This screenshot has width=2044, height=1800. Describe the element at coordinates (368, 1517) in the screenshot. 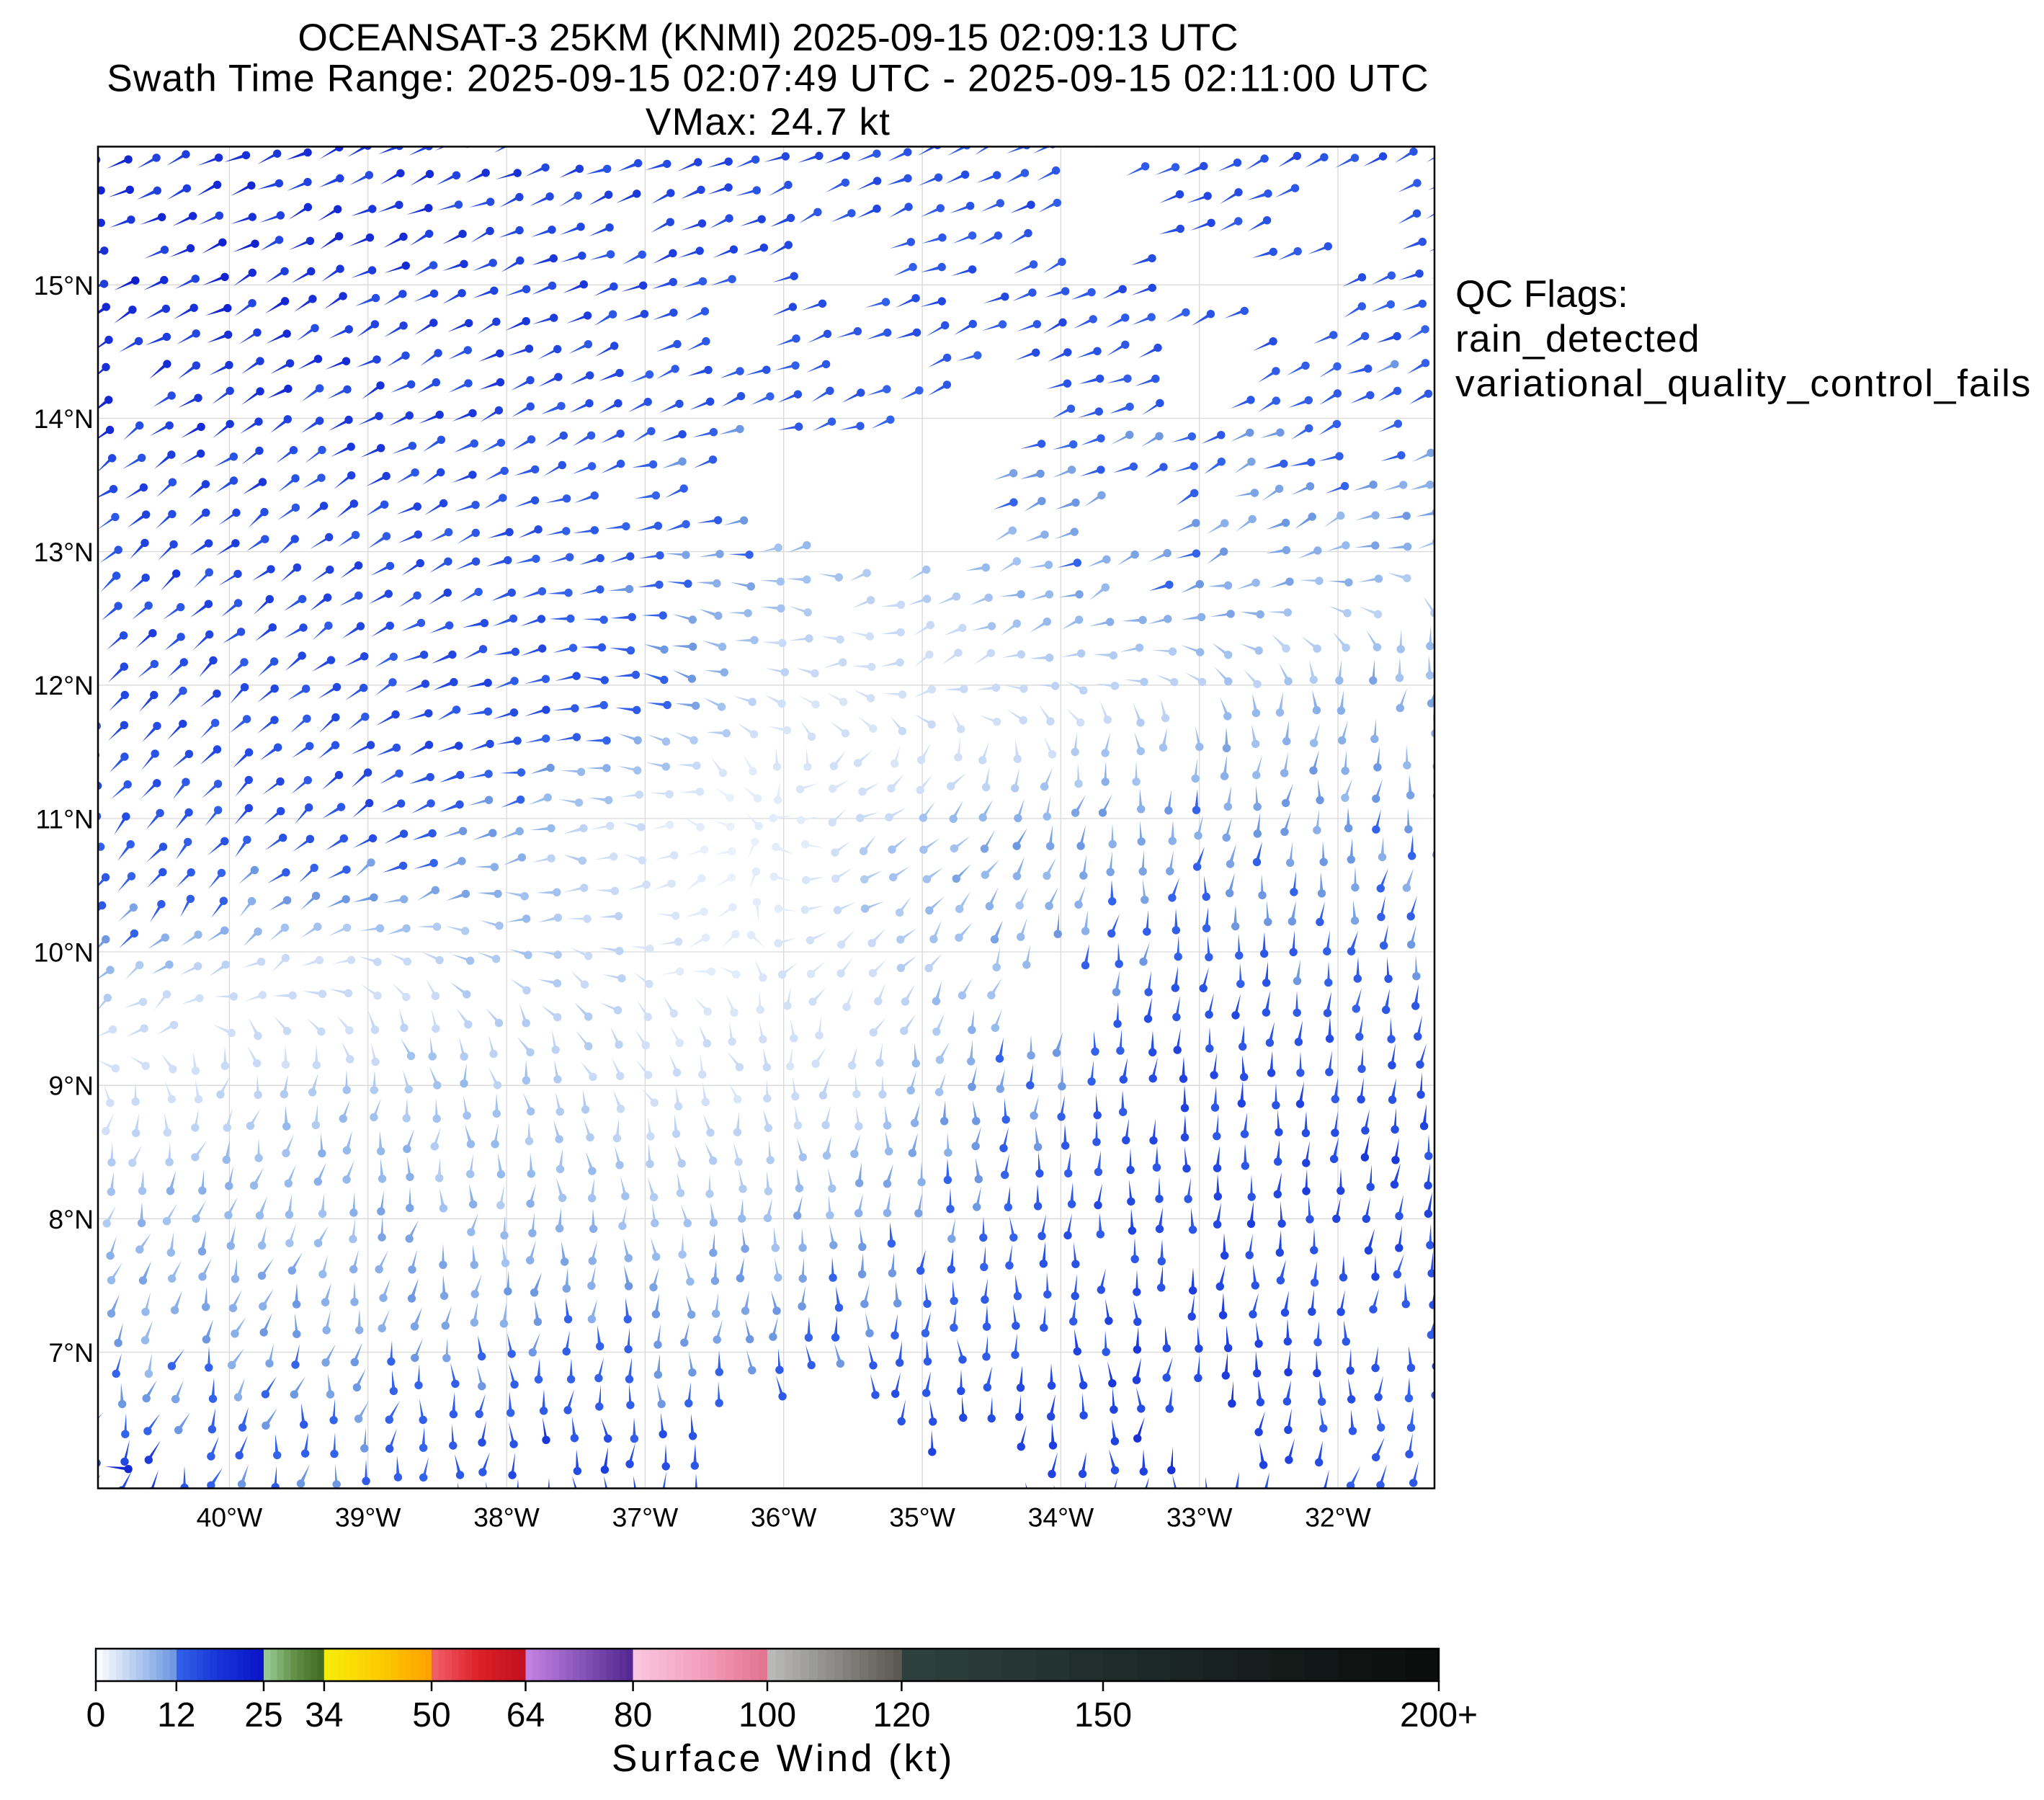

I see `svg-text: 39°W` at that location.